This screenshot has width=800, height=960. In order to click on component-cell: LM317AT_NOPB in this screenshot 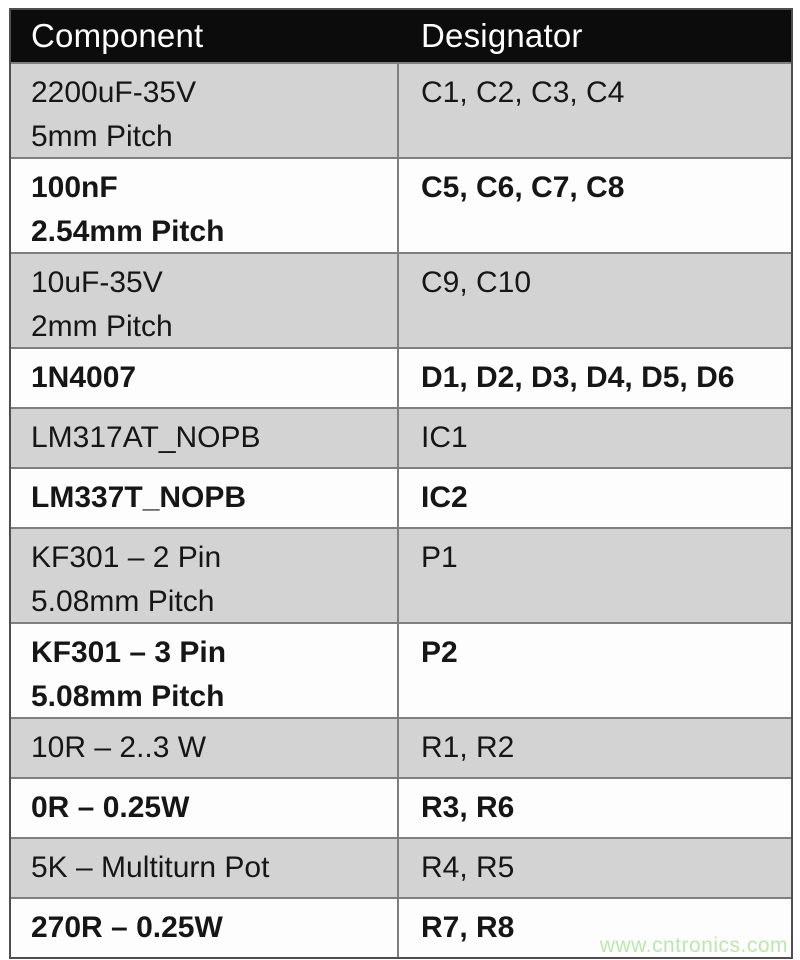, I will do `click(205, 438)`.